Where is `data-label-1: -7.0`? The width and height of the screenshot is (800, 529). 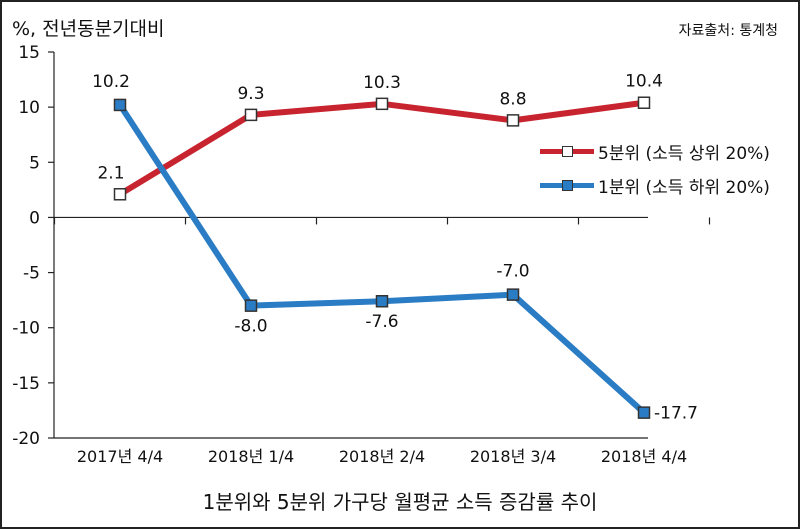
data-label-1: -7.0 is located at coordinates (512, 272).